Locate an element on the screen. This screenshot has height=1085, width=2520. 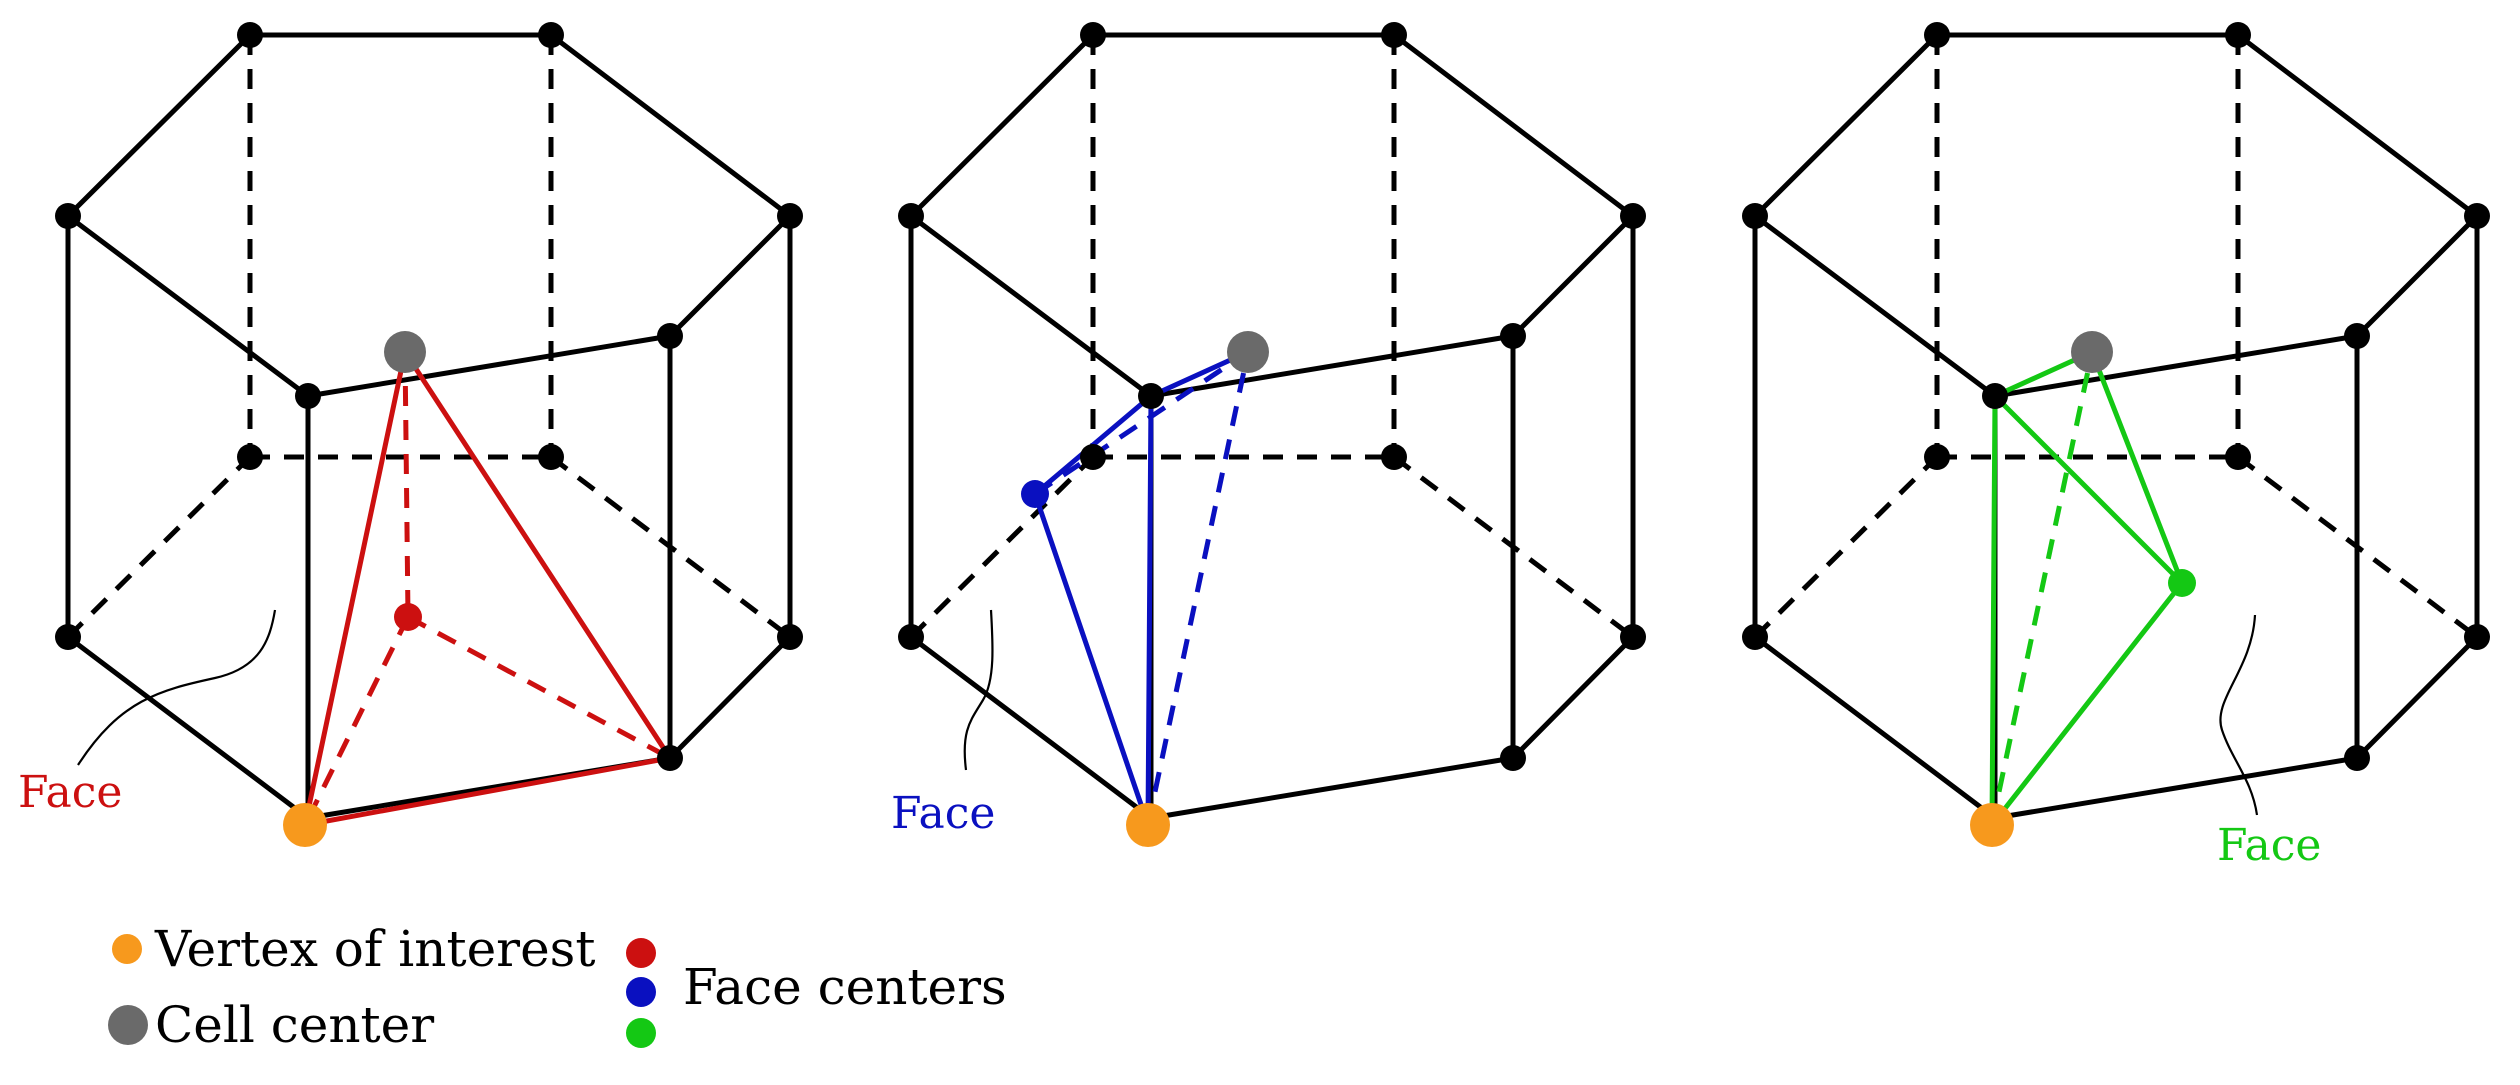
legend-face-center-red-swatch is located at coordinates (641, 953).